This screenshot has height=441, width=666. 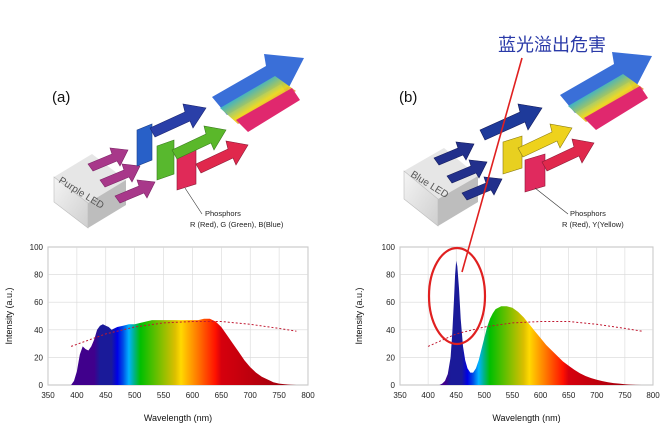 I want to click on rgb-arrows, so click(x=199, y=138).